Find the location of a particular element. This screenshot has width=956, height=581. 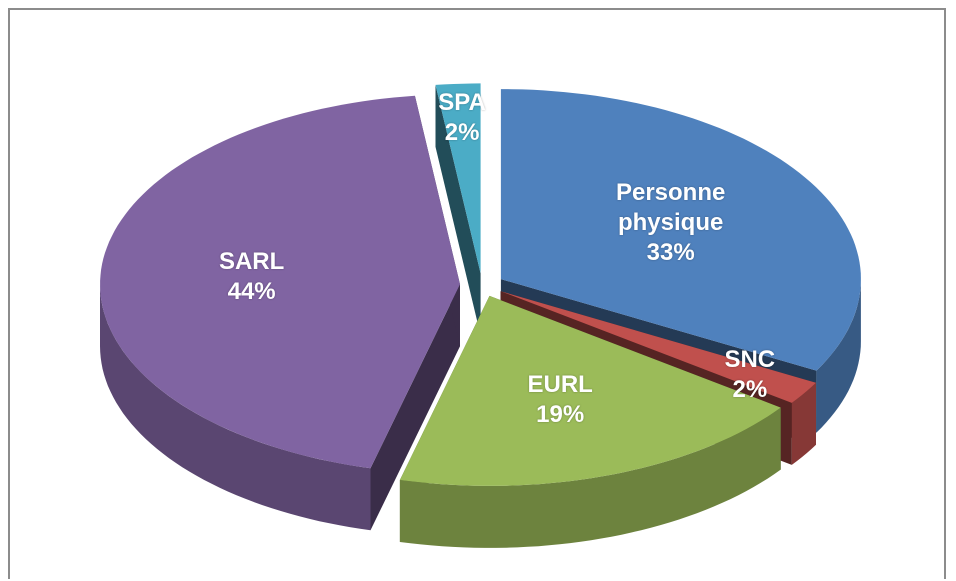

value-label: 44% is located at coordinates (251, 292).